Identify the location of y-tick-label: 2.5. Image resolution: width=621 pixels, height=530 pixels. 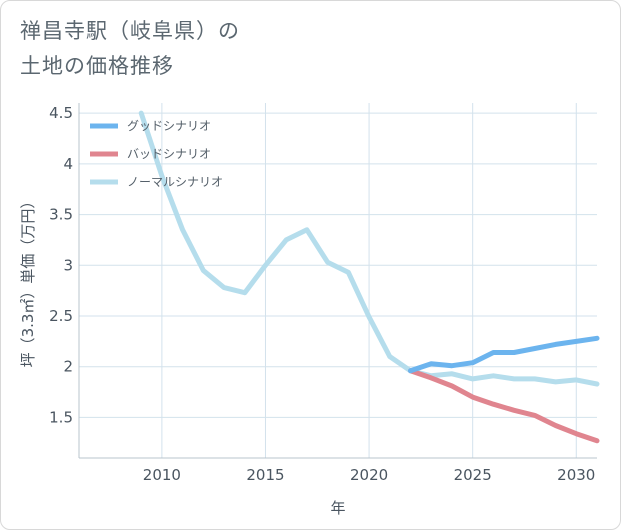
(61, 316).